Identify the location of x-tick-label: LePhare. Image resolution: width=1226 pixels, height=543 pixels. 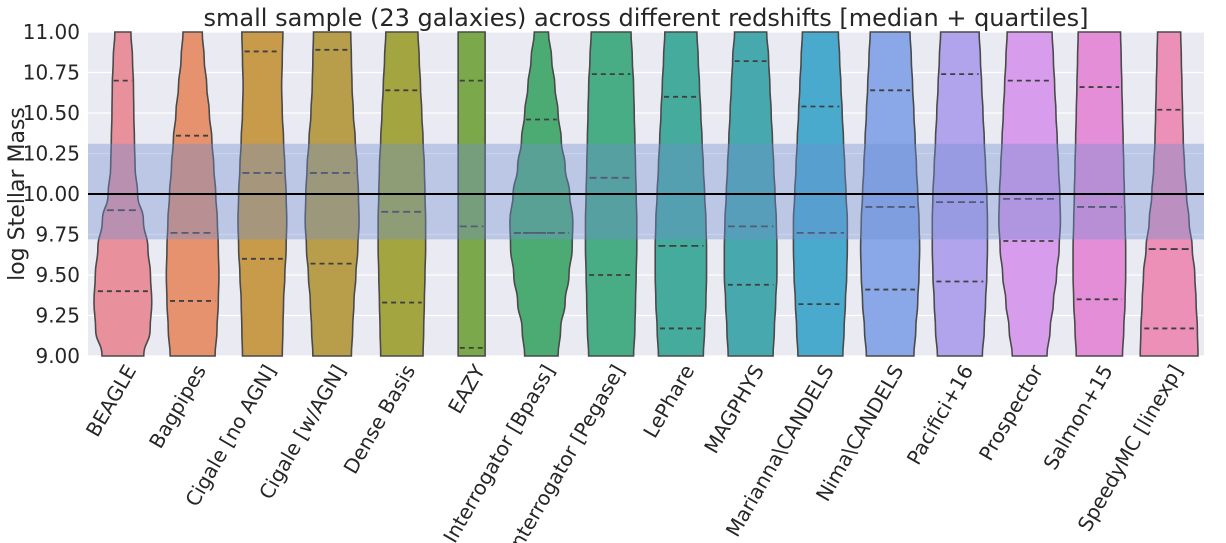
(668, 401).